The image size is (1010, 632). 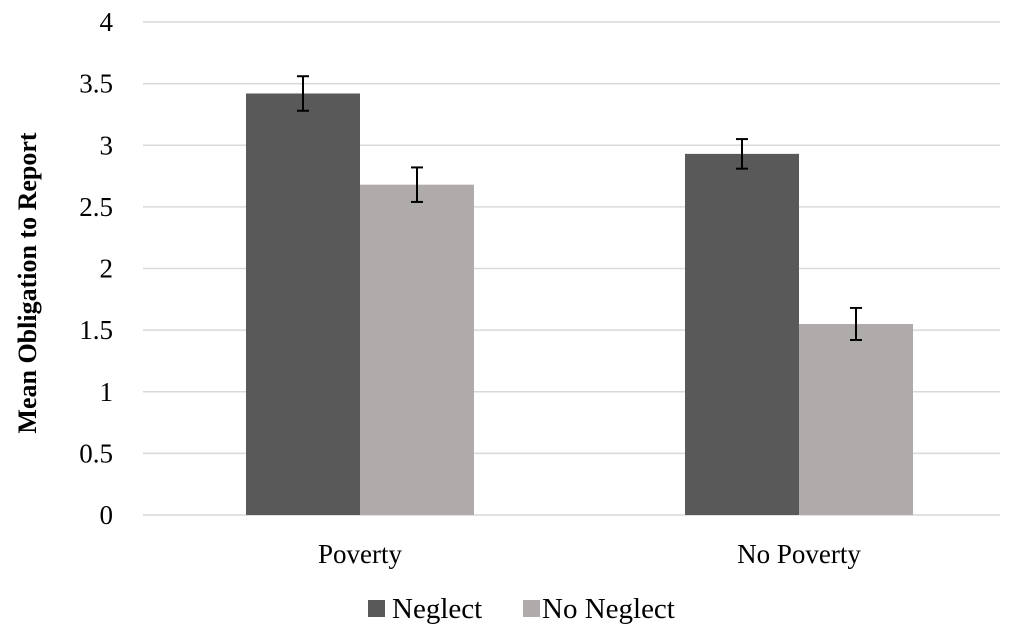 What do you see at coordinates (27, 282) in the screenshot?
I see `y-axis-label: Mean Obligation to Report` at bounding box center [27, 282].